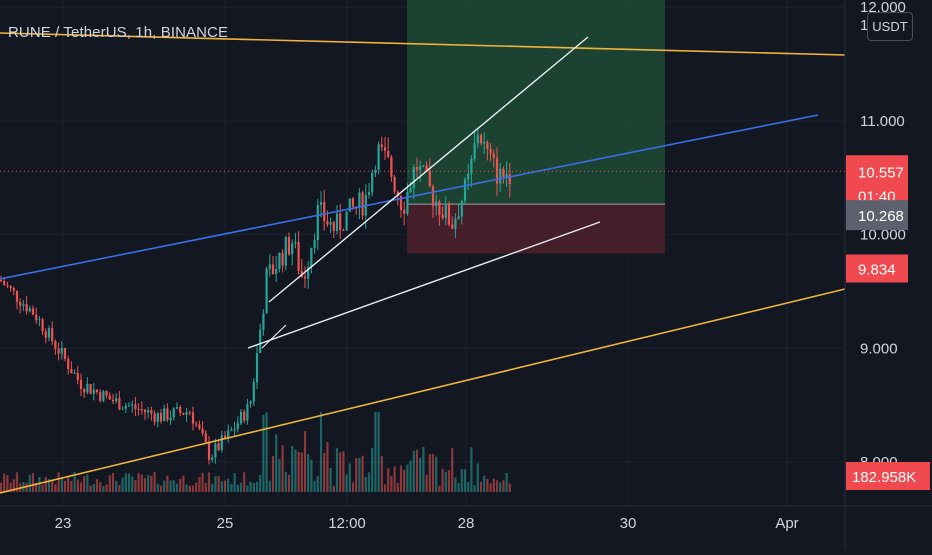 Image resolution: width=932 pixels, height=555 pixels. What do you see at coordinates (347, 523) in the screenshot?
I see `x-tick-label: 12:00` at bounding box center [347, 523].